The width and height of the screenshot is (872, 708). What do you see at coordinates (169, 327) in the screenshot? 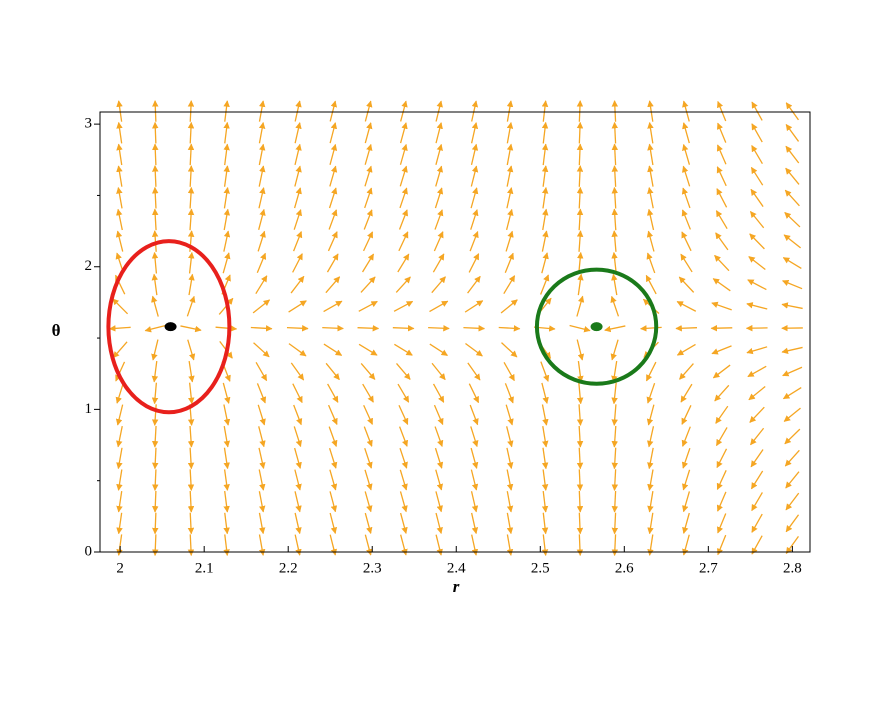
I see `orbit-ellipse` at bounding box center [169, 327].